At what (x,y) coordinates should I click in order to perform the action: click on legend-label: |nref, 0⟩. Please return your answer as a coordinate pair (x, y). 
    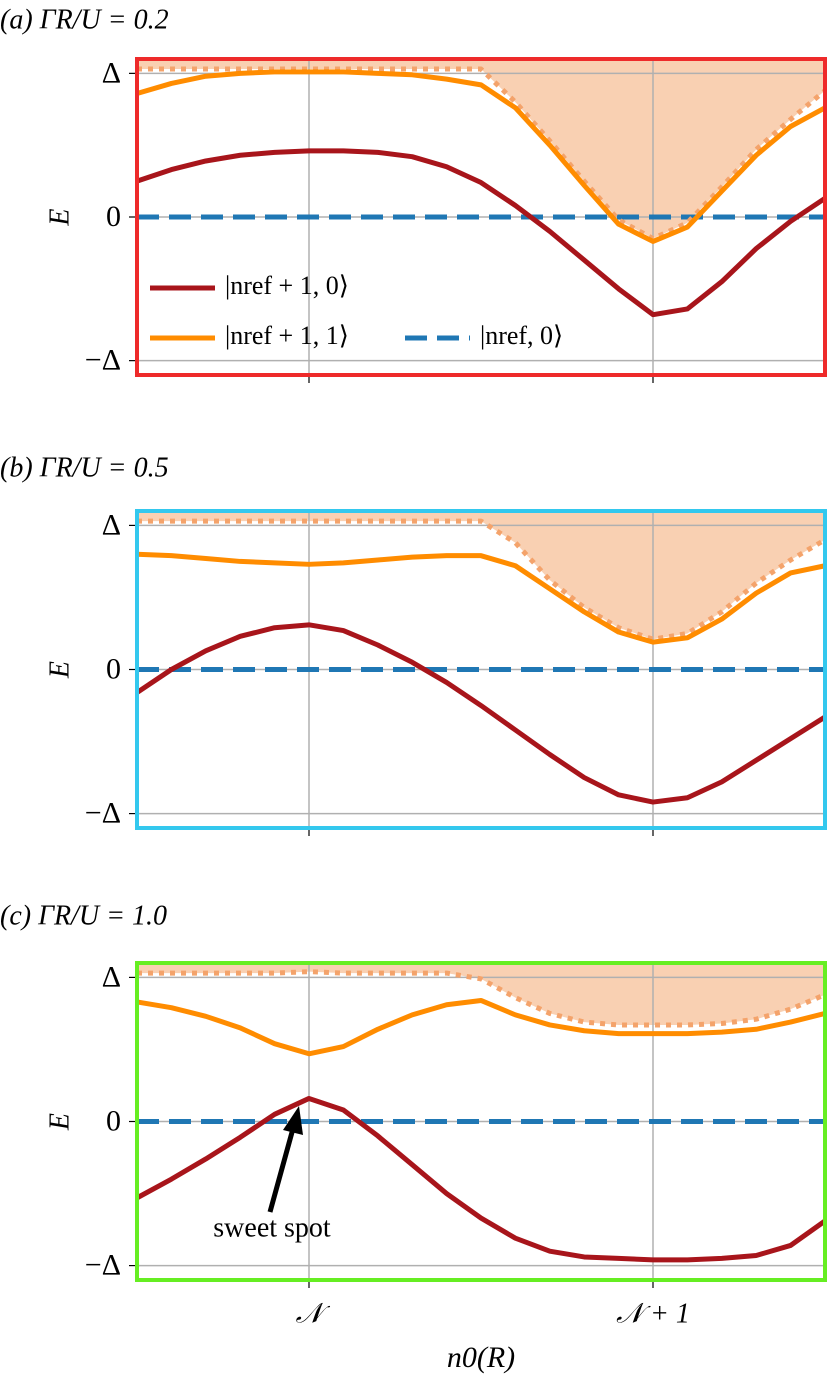
    Looking at the image, I should click on (521, 335).